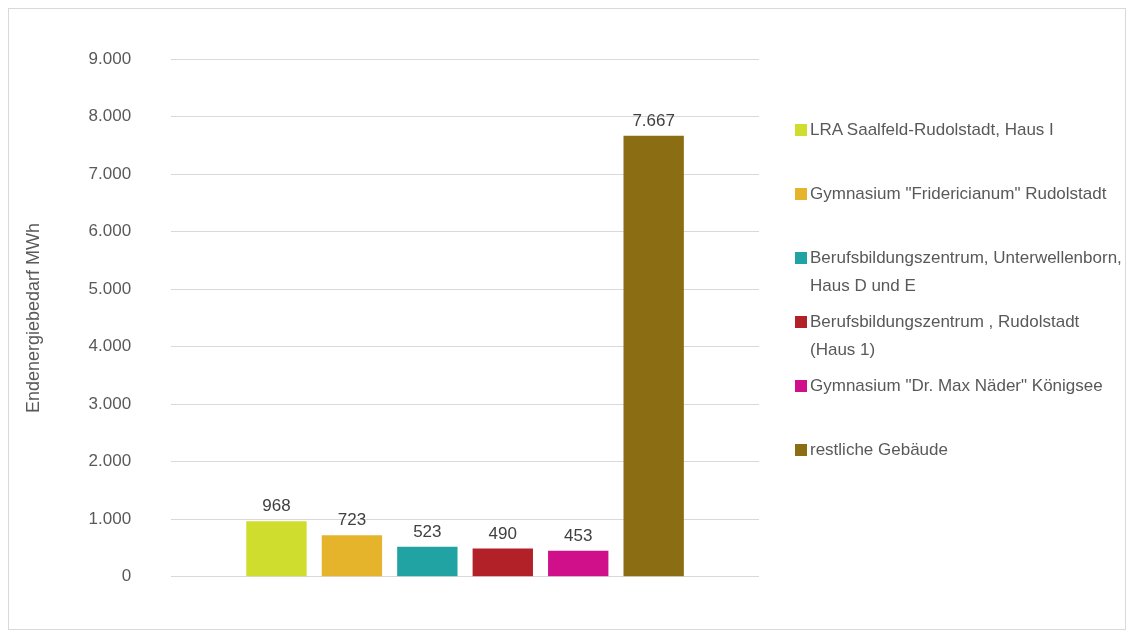 This screenshot has height=638, width=1134. I want to click on y-tick-label: 7.000, so click(110, 173).